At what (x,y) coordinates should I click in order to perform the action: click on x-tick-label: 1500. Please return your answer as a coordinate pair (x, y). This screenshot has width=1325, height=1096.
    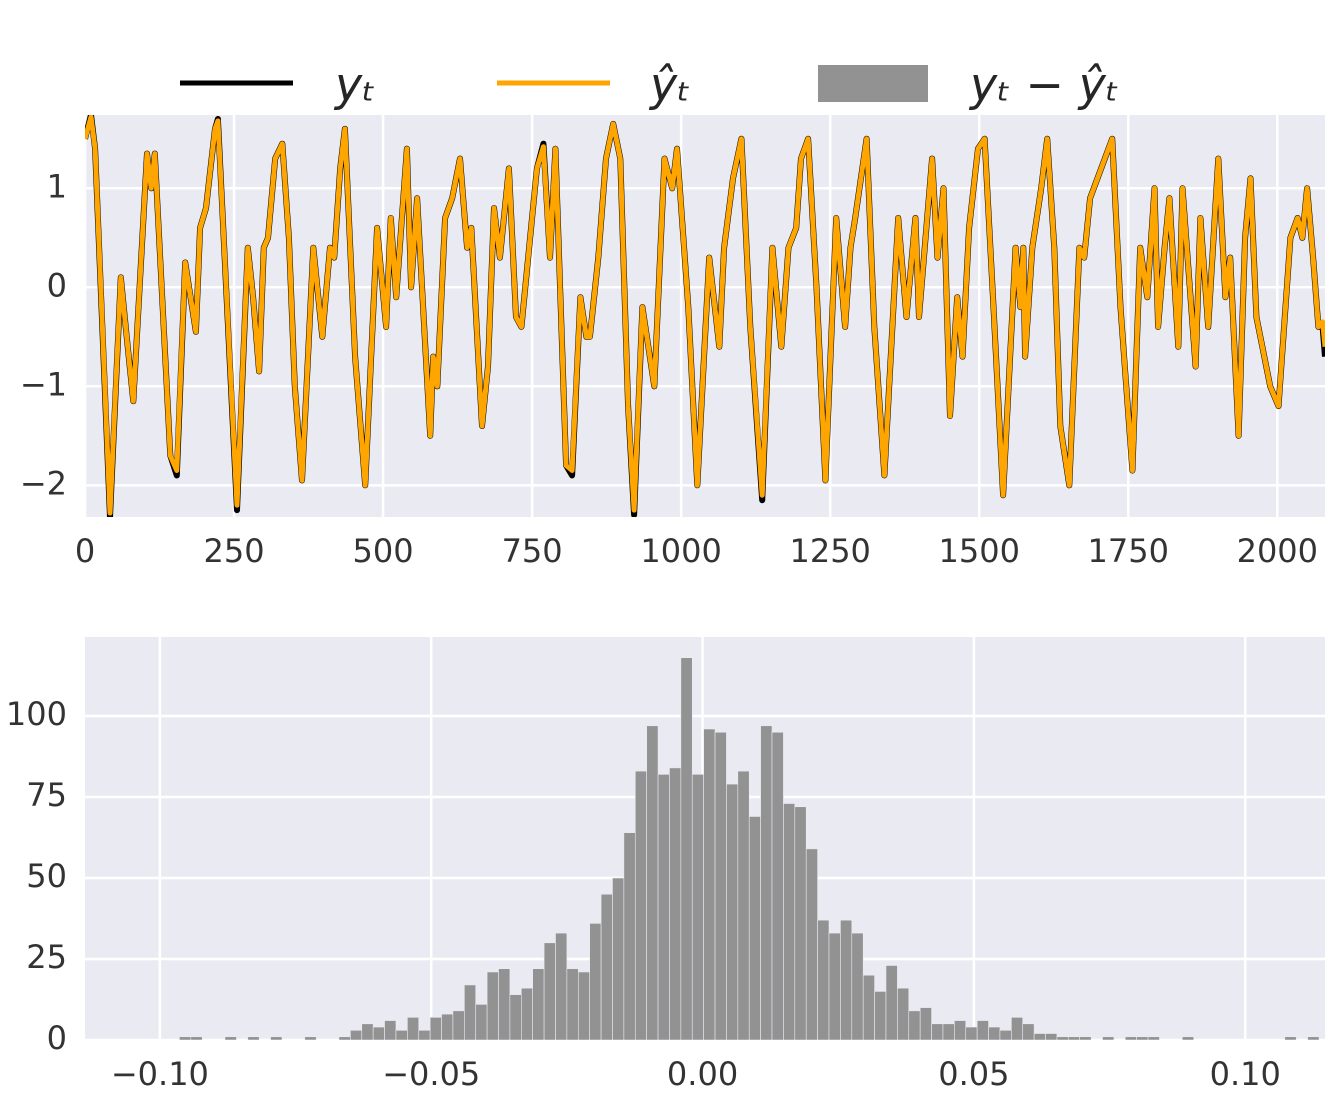
    Looking at the image, I should click on (979, 551).